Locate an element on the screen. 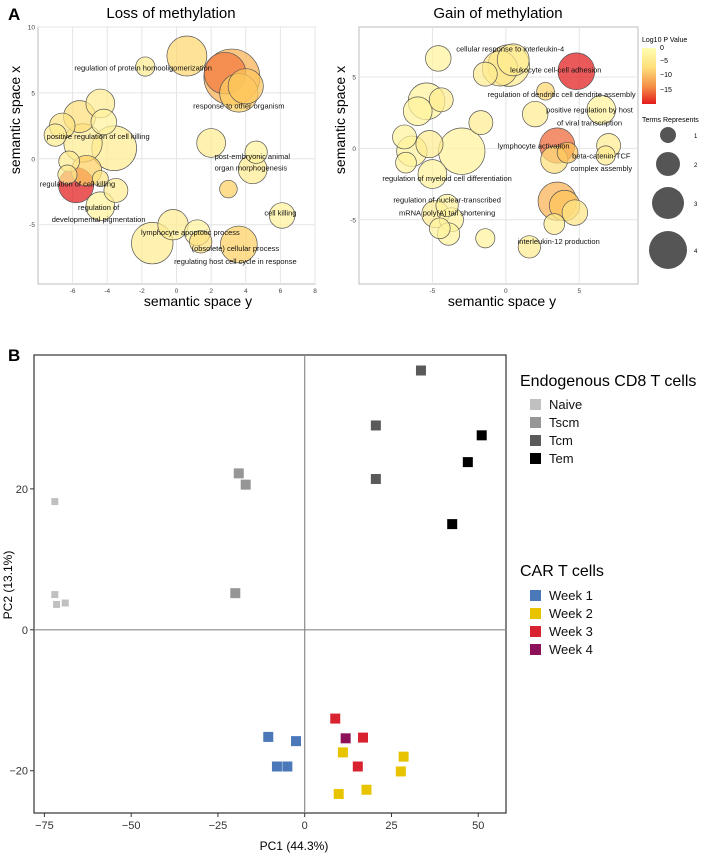 The image size is (704, 855). term-label: cellular response to interleukin-4 is located at coordinates (510, 48).